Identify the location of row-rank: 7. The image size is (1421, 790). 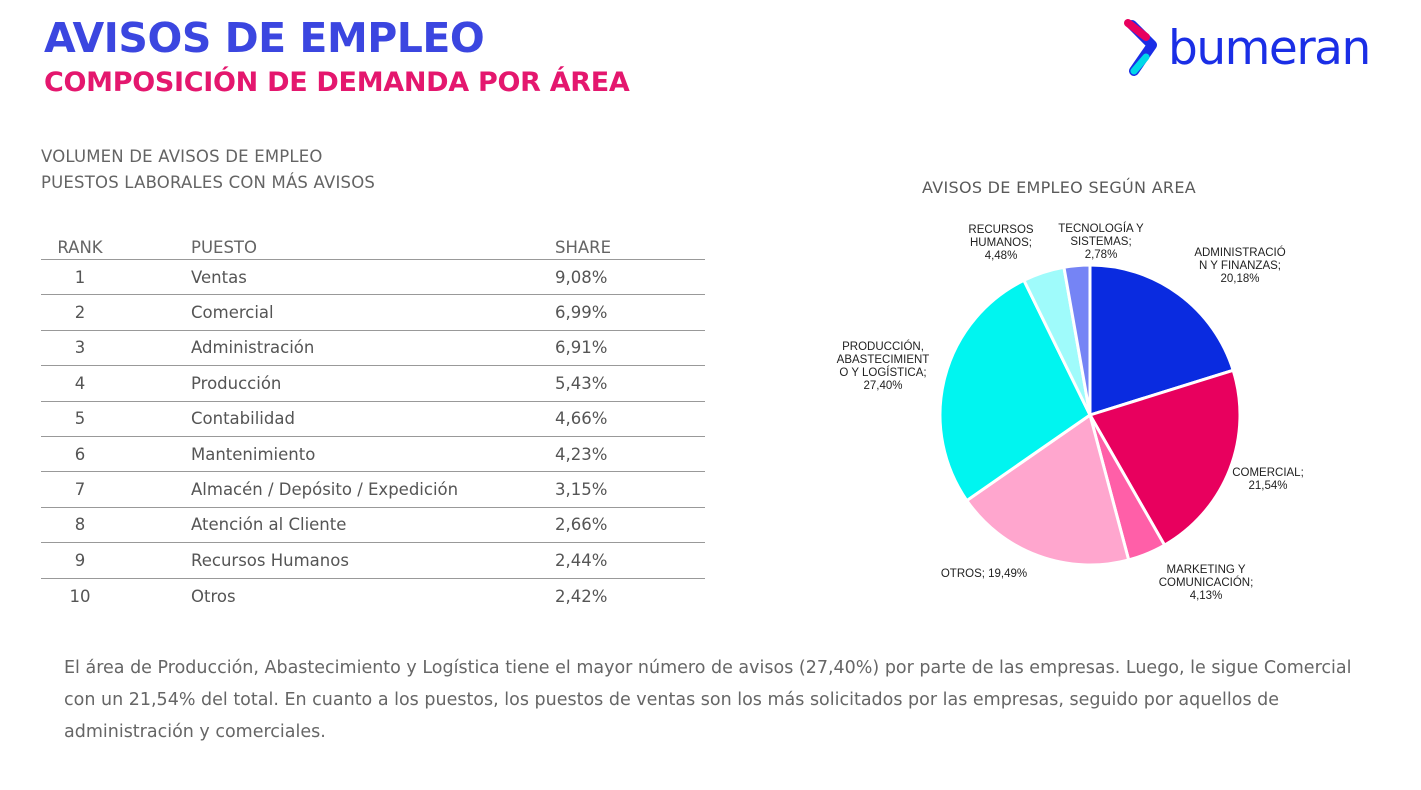
(80, 490).